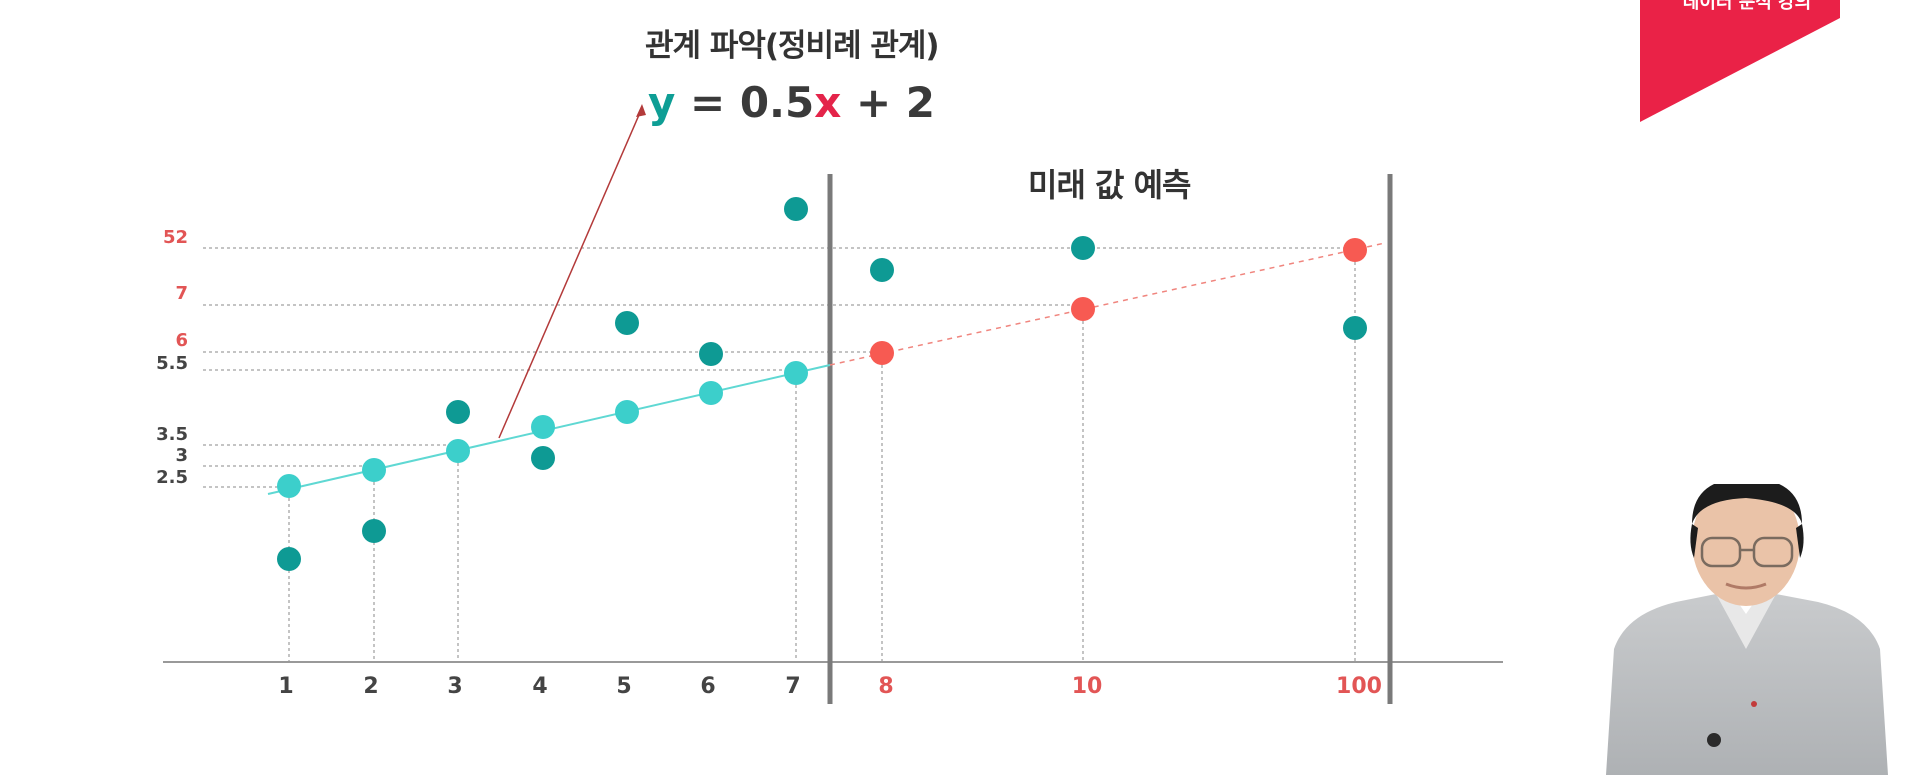 The image size is (1920, 775). What do you see at coordinates (1087, 686) in the screenshot?
I see `x-tick-10: 10` at bounding box center [1087, 686].